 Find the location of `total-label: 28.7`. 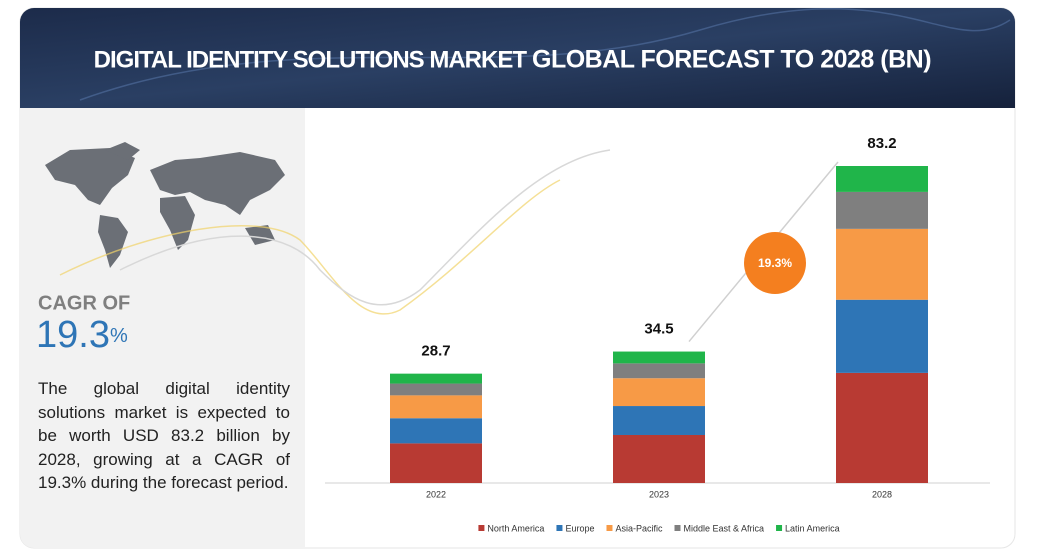

total-label: 28.7 is located at coordinates (435, 351).